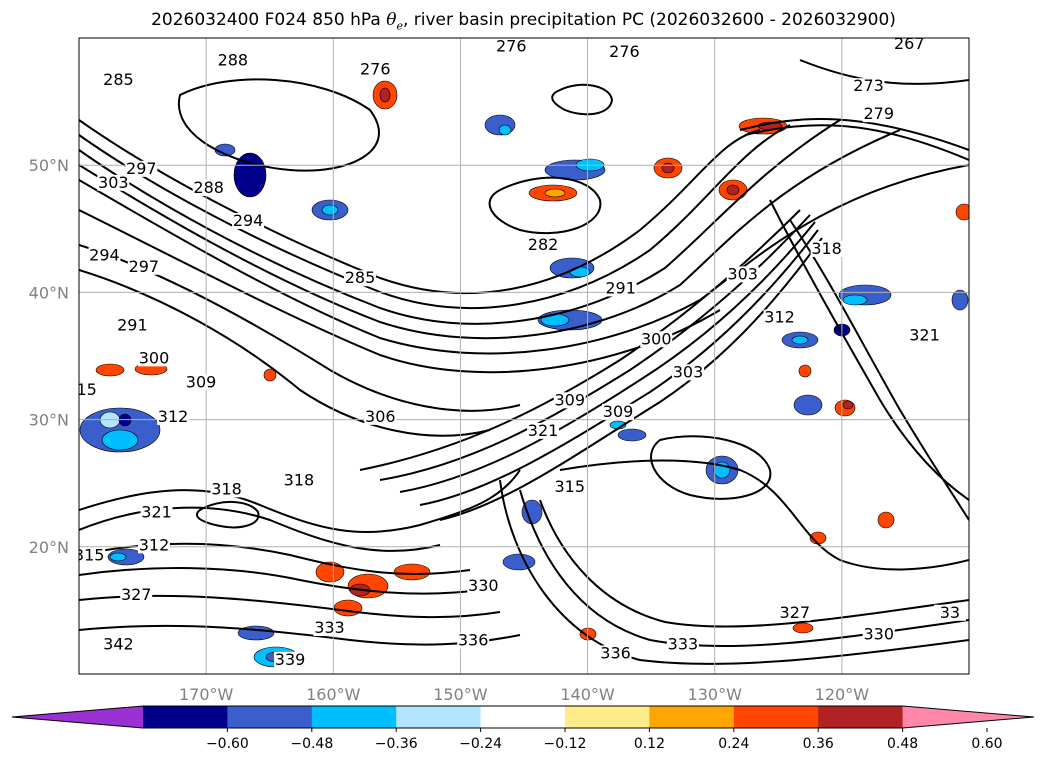 The width and height of the screenshot is (1047, 767). I want to click on lon-tick-label: 150°W, so click(460, 694).